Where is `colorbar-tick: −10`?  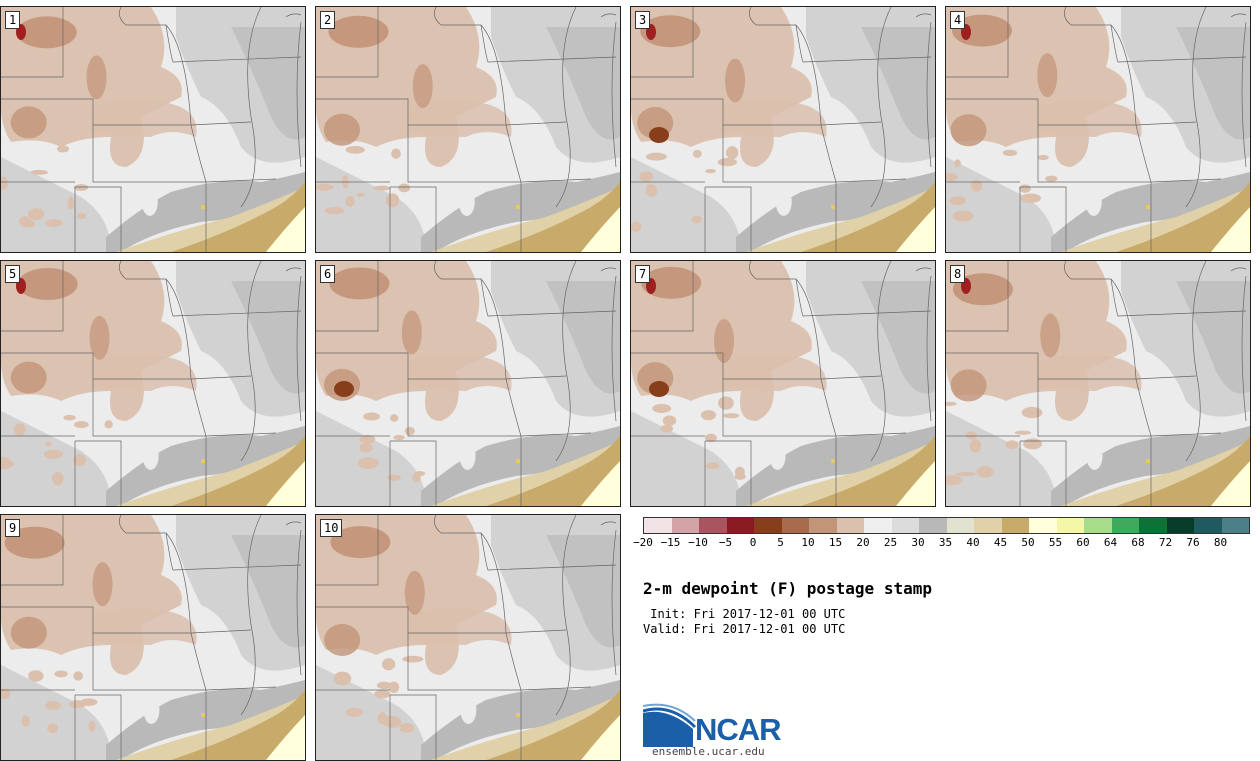 colorbar-tick: −10 is located at coordinates (698, 542).